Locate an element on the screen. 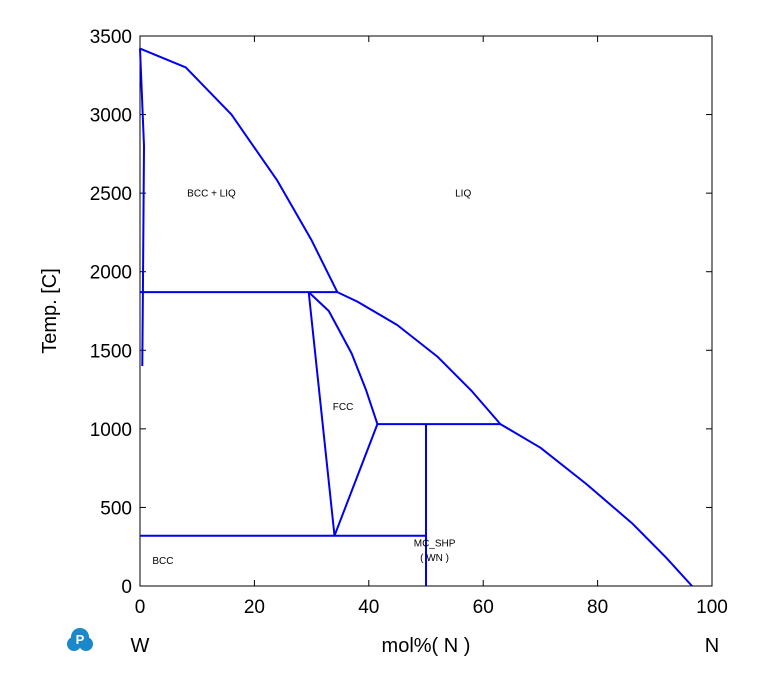 Image resolution: width=759 pixels, height=695 pixels. x-right-element-label: N is located at coordinates (712, 646).